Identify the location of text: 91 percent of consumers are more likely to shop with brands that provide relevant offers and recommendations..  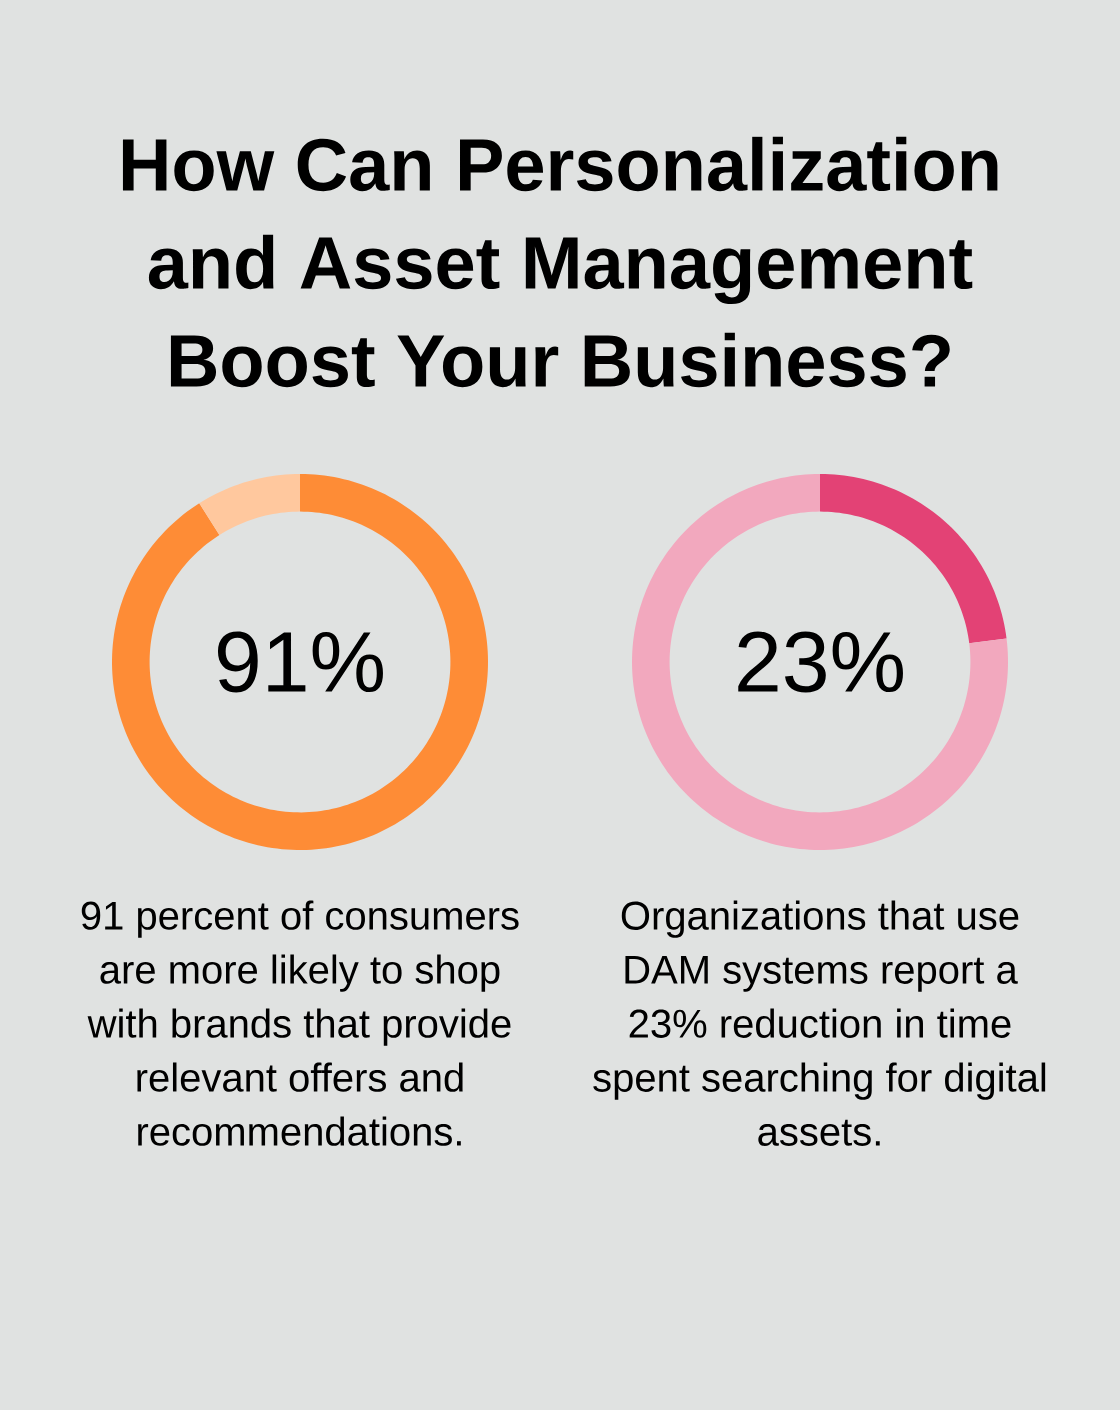
(300, 1023).